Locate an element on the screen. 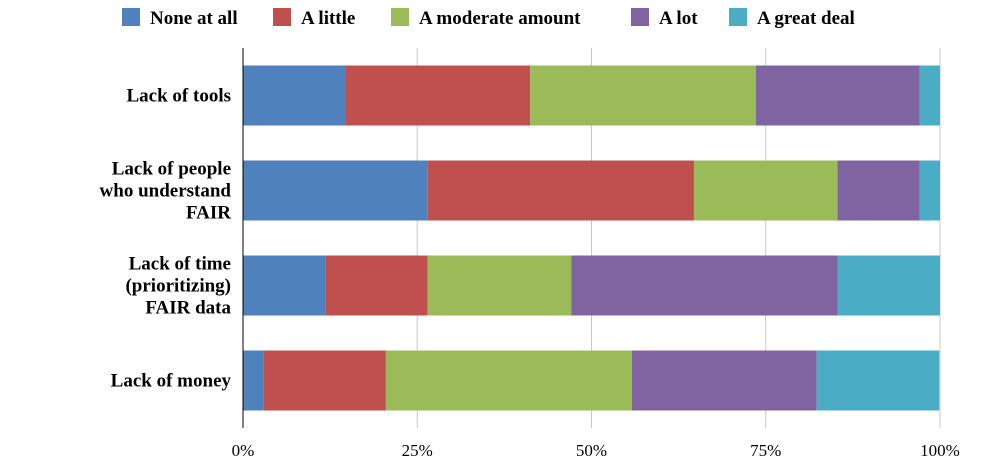 This screenshot has width=984, height=466. x-tick-label: 100% is located at coordinates (940, 450).